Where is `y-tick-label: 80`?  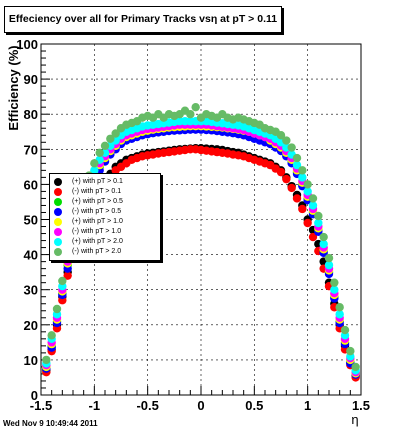
y-tick-label: 80 is located at coordinates (31, 114).